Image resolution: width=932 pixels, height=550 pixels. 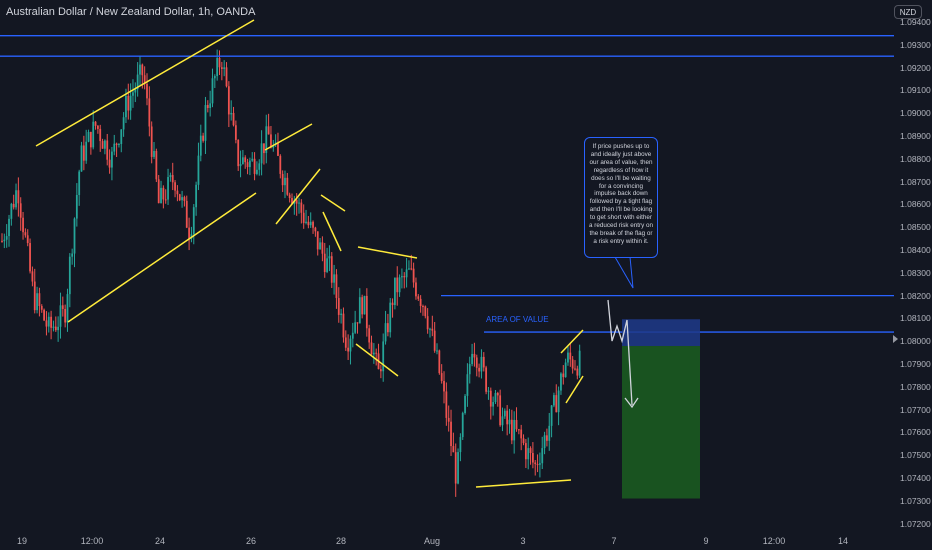 What do you see at coordinates (160, 541) in the screenshot?
I see `x-tick-label: 24` at bounding box center [160, 541].